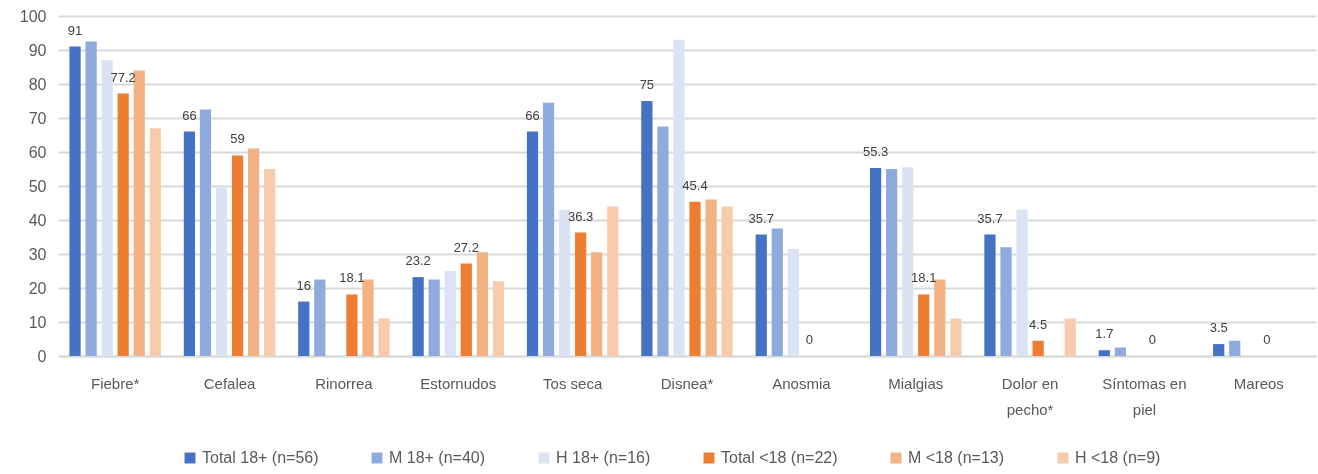  I want to click on data-label: 27.2, so click(466, 247).